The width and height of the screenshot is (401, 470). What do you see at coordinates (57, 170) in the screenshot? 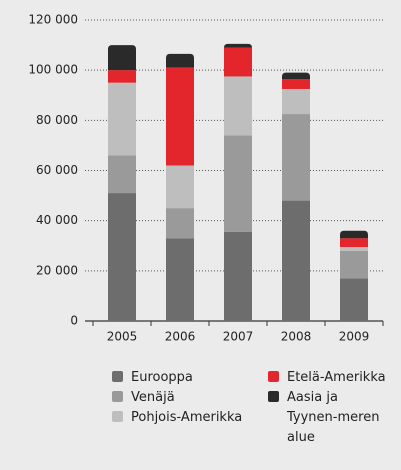
I see `y-tick-label: 60 000` at bounding box center [57, 170].